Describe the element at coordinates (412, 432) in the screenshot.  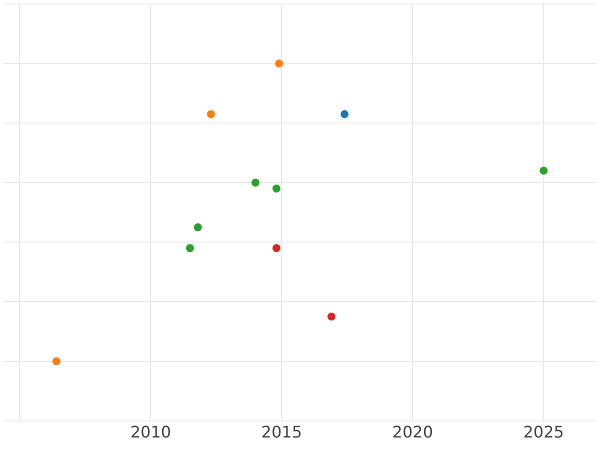
I see `x-tick-label: 2020` at that location.